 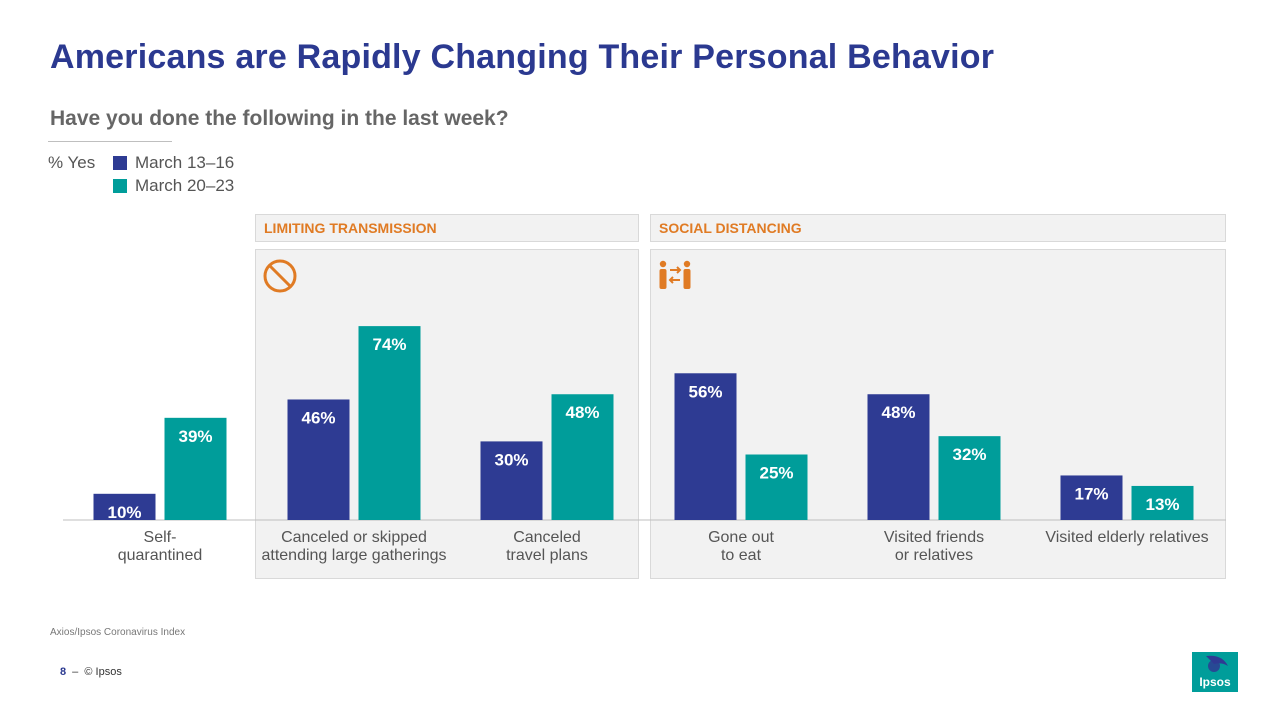 I want to click on legend-item-march-20-23: March 20–23, so click(x=173, y=186).